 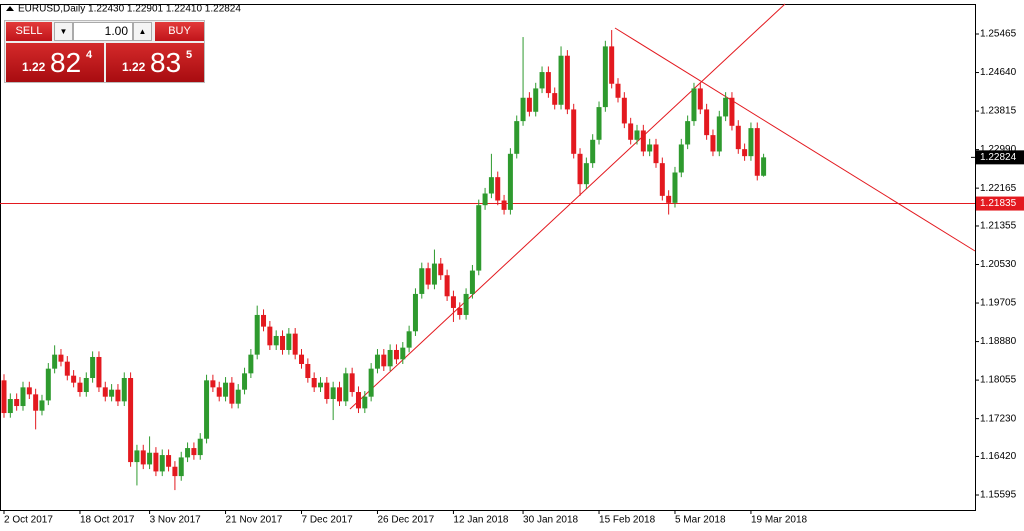 I want to click on ask-box: 1.22 83 5, so click(x=155, y=62).